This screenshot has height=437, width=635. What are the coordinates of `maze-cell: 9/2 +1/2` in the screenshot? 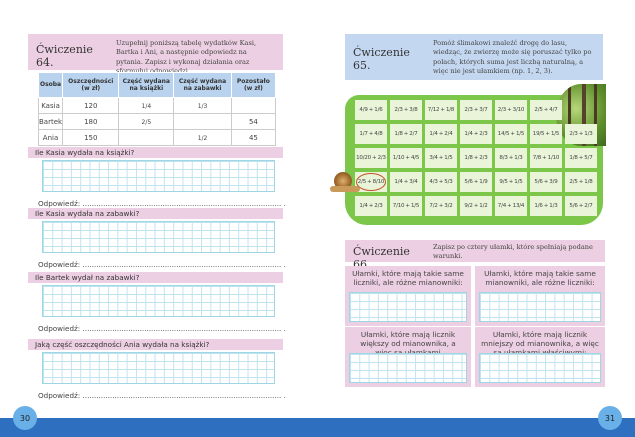 It's located at (476, 206).